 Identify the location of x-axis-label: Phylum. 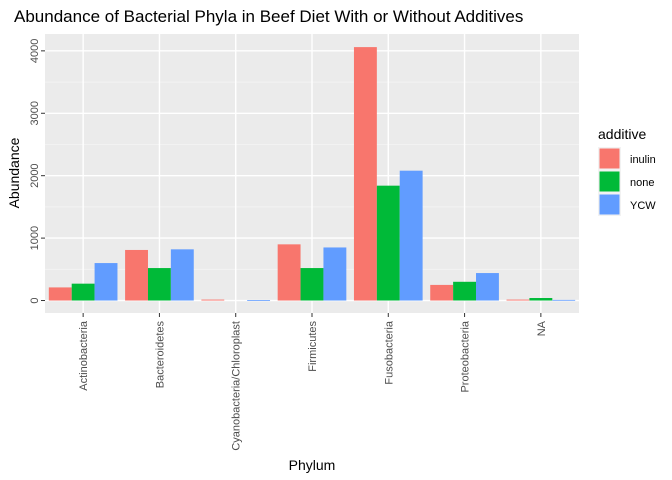
(312, 465).